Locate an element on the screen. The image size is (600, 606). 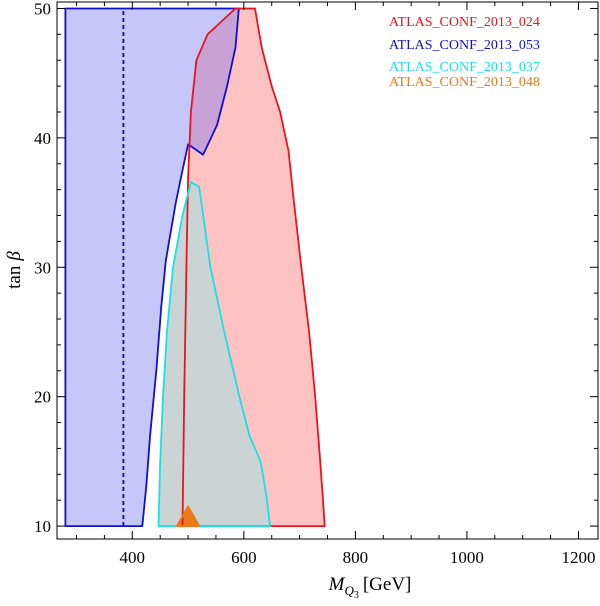
y-axis-symbol: β is located at coordinates (14, 256).